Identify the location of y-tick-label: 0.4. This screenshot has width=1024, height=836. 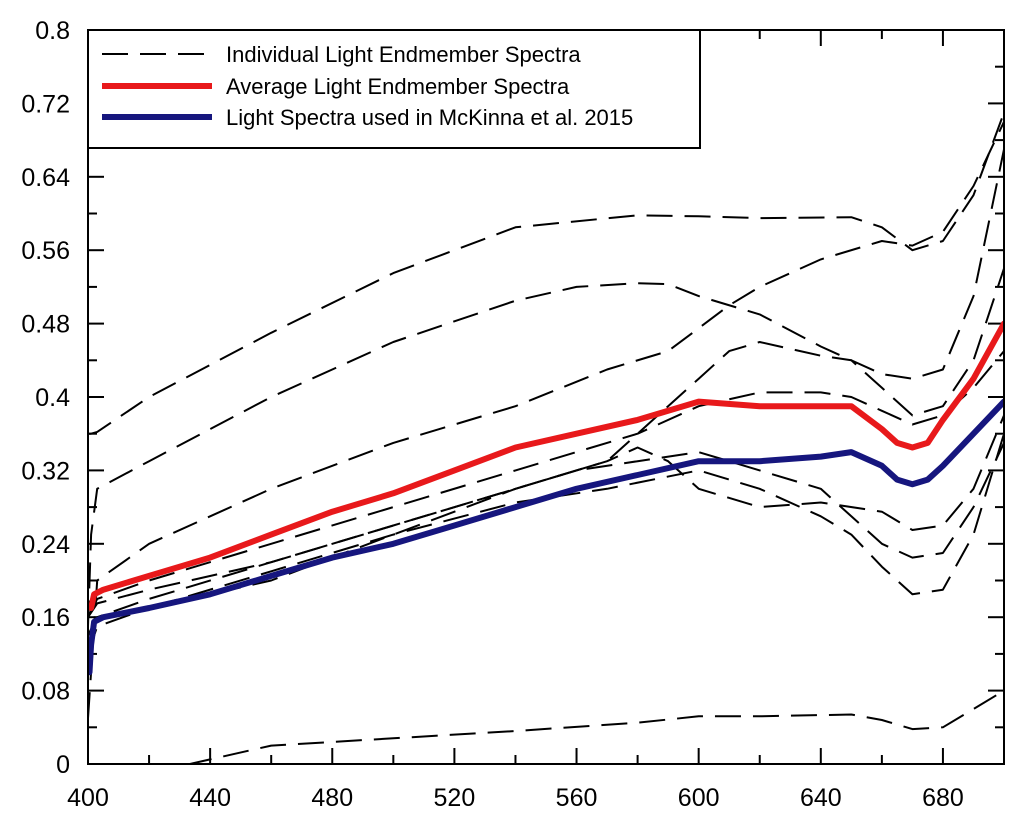
(52, 398).